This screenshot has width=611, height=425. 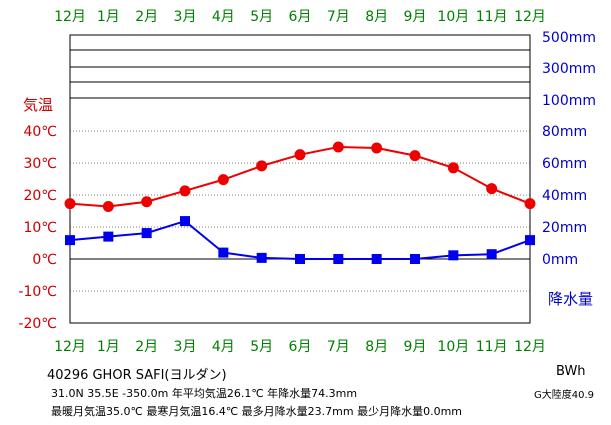 I want to click on left-tick-label: 10℃, so click(x=40, y=228).